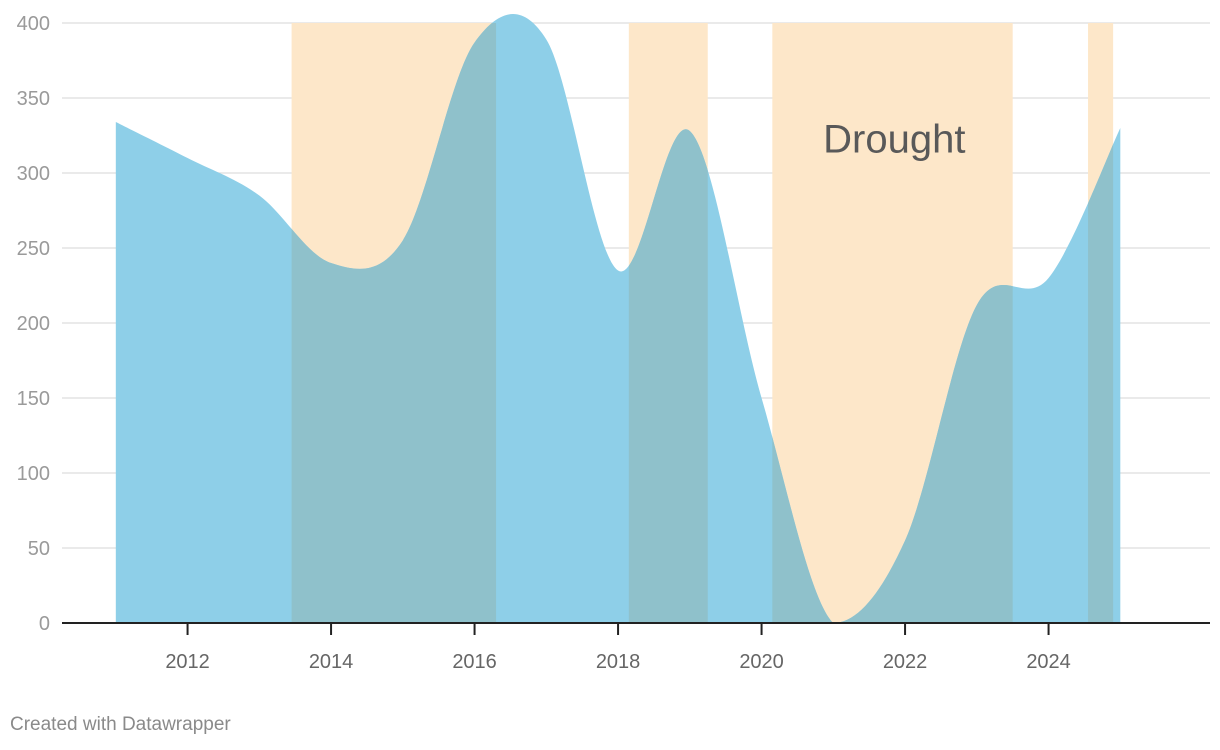 The width and height of the screenshot is (1220, 750). I want to click on x-tick-label-5: 2022, so click(905, 662).